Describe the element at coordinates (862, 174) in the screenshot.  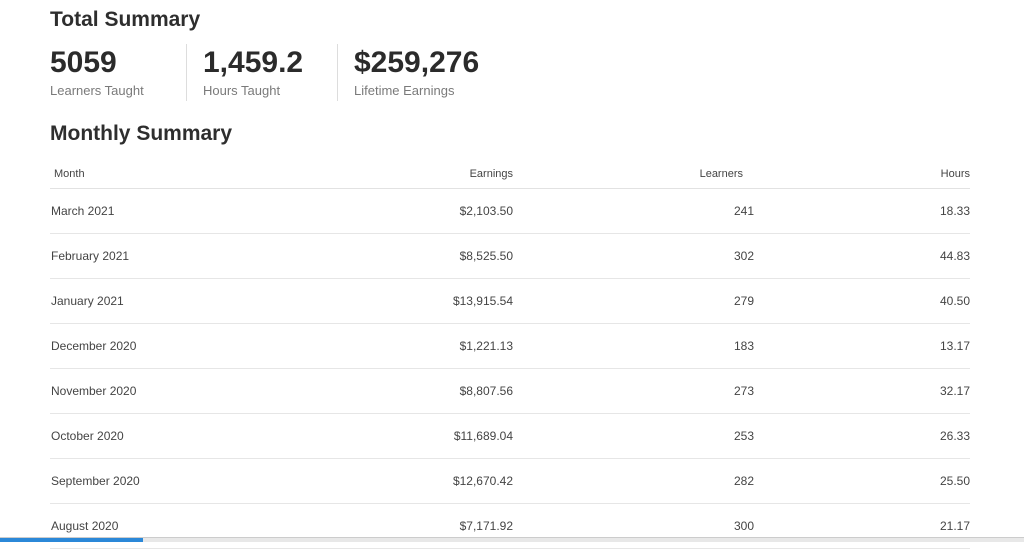
I see `column-header-hours: Hours` at that location.